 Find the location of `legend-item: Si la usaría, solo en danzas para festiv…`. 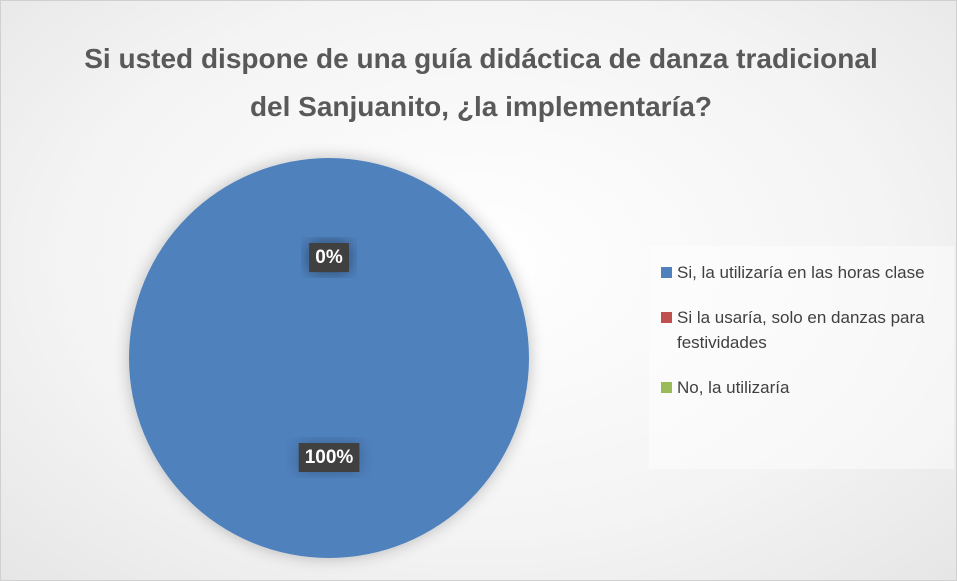

legend-item: Si la usaría, solo en danzas para festiv… is located at coordinates (807, 330).